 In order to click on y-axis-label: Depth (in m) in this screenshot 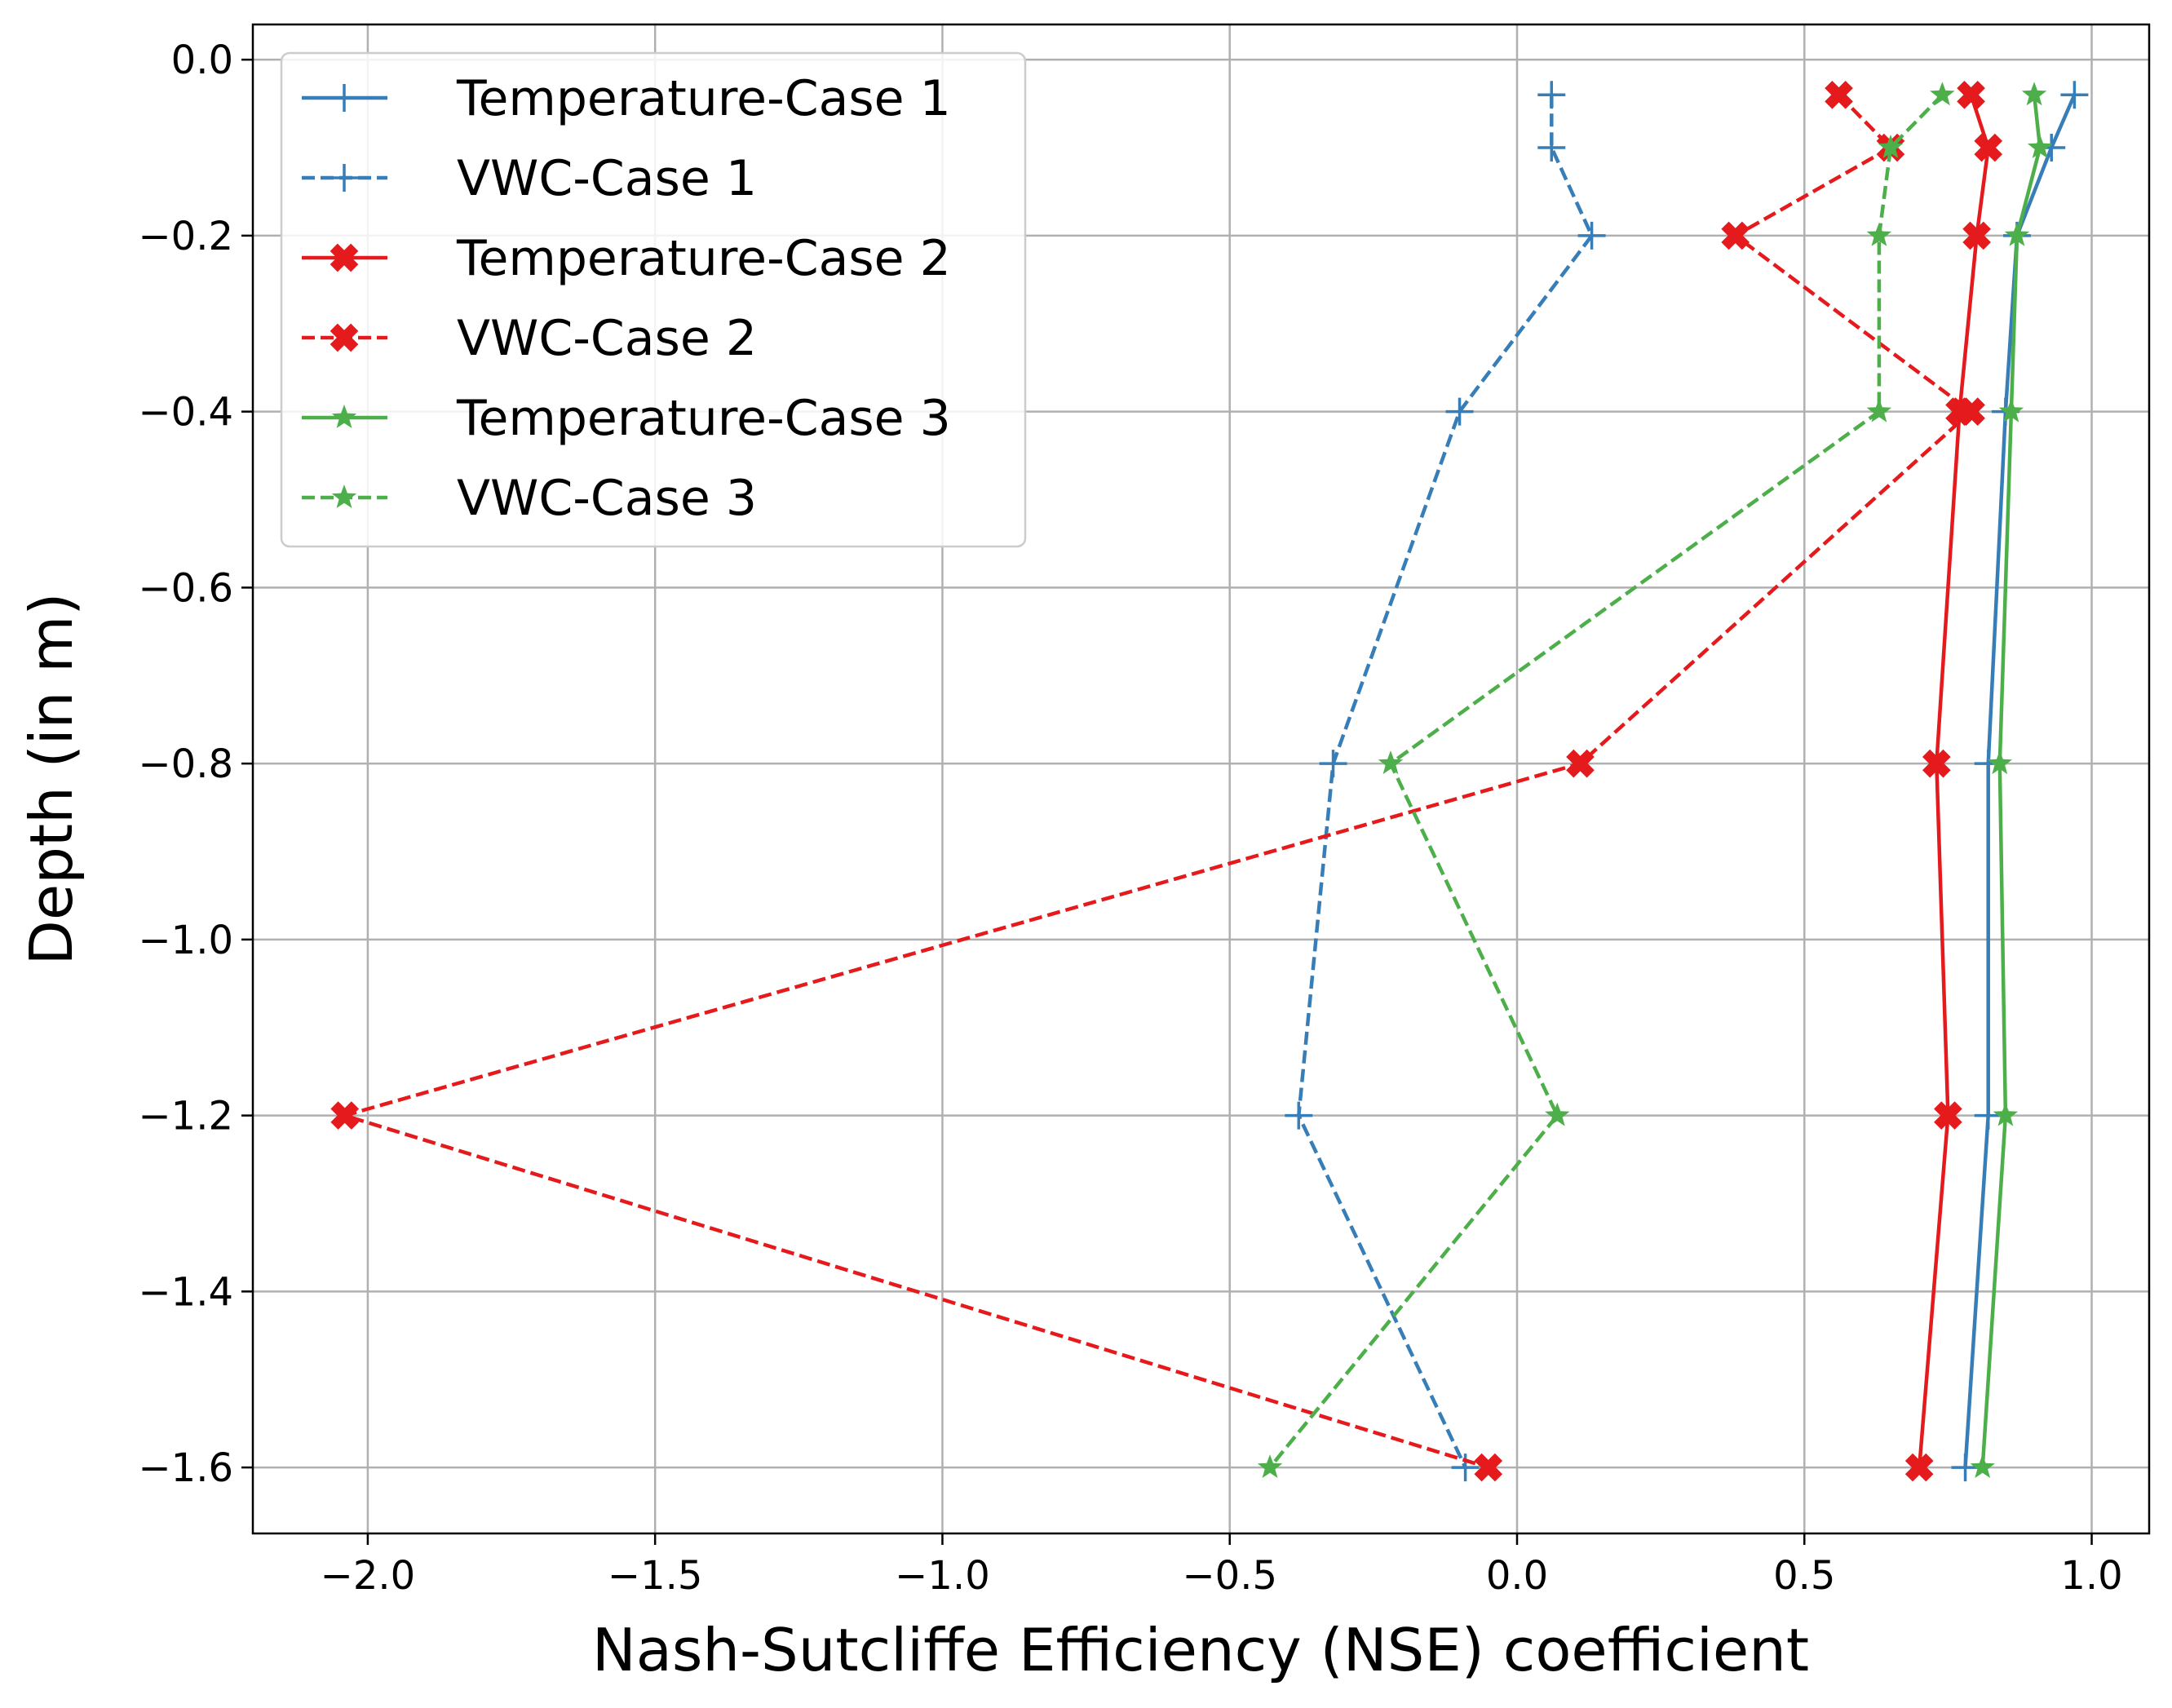, I will do `click(51, 778)`.